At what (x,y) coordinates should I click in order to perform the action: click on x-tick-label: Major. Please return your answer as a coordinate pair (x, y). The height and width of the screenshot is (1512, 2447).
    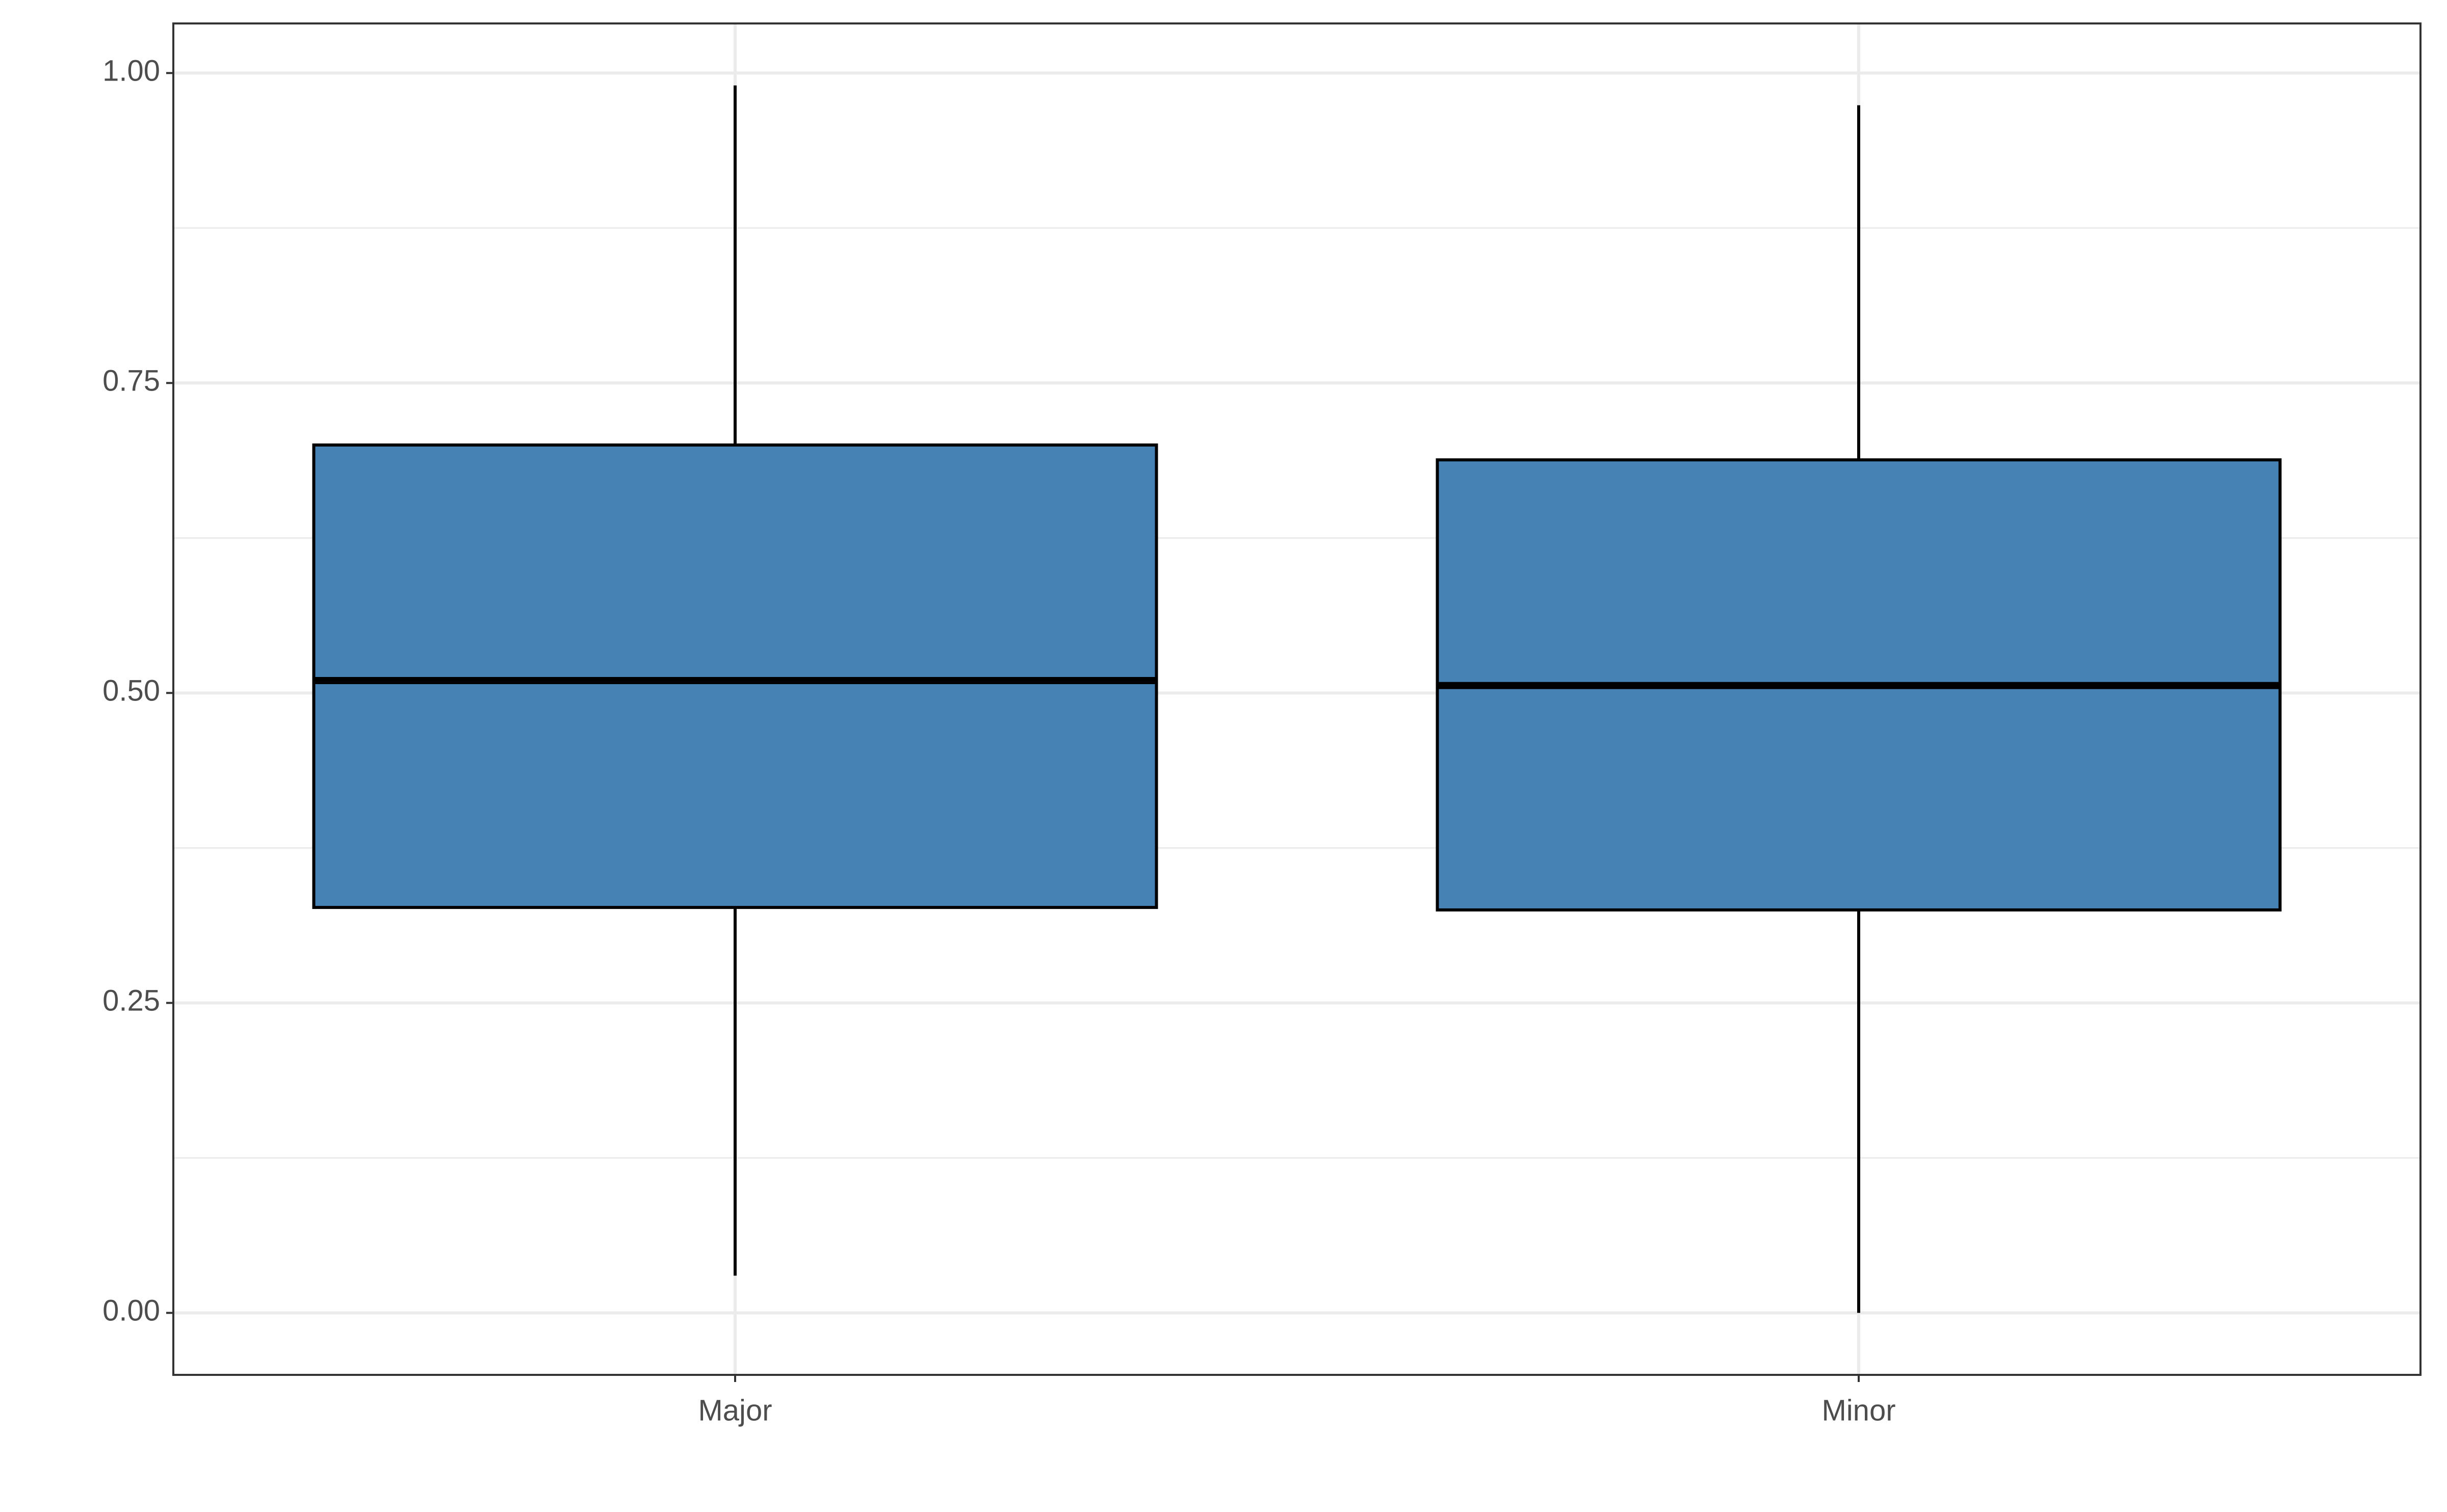
    Looking at the image, I should click on (735, 1410).